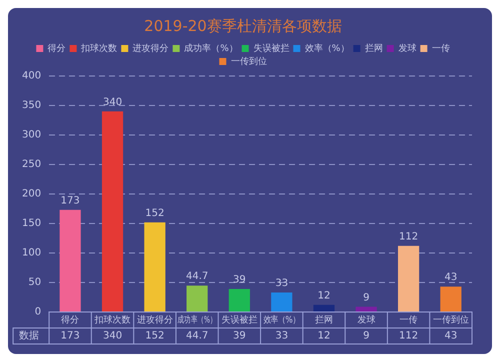 The width and height of the screenshot is (500, 362). What do you see at coordinates (441, 48) in the screenshot?
I see `legend-label: 一传` at bounding box center [441, 48].